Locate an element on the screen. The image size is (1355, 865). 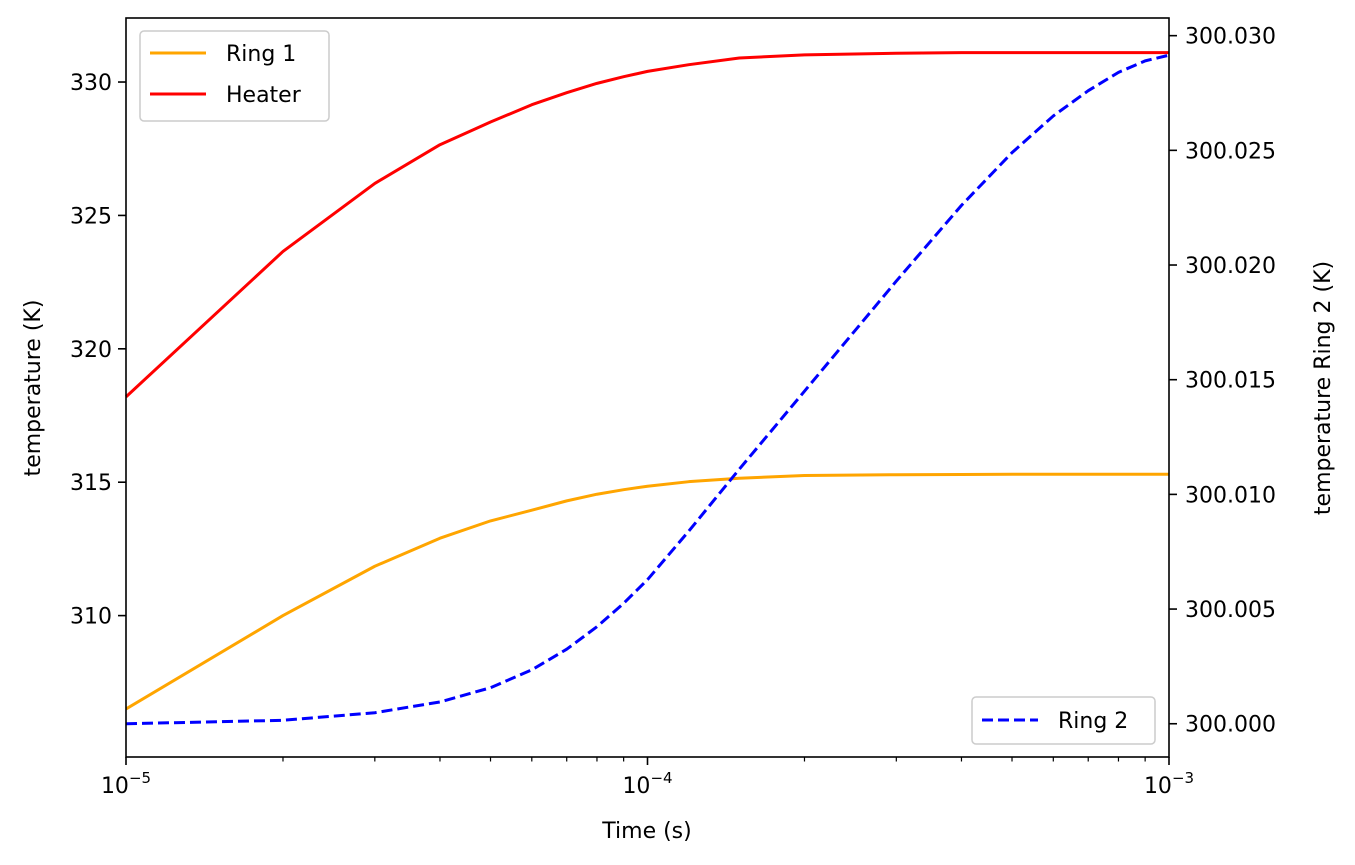
right-tick-label: 300.015 is located at coordinates (1230, 381).